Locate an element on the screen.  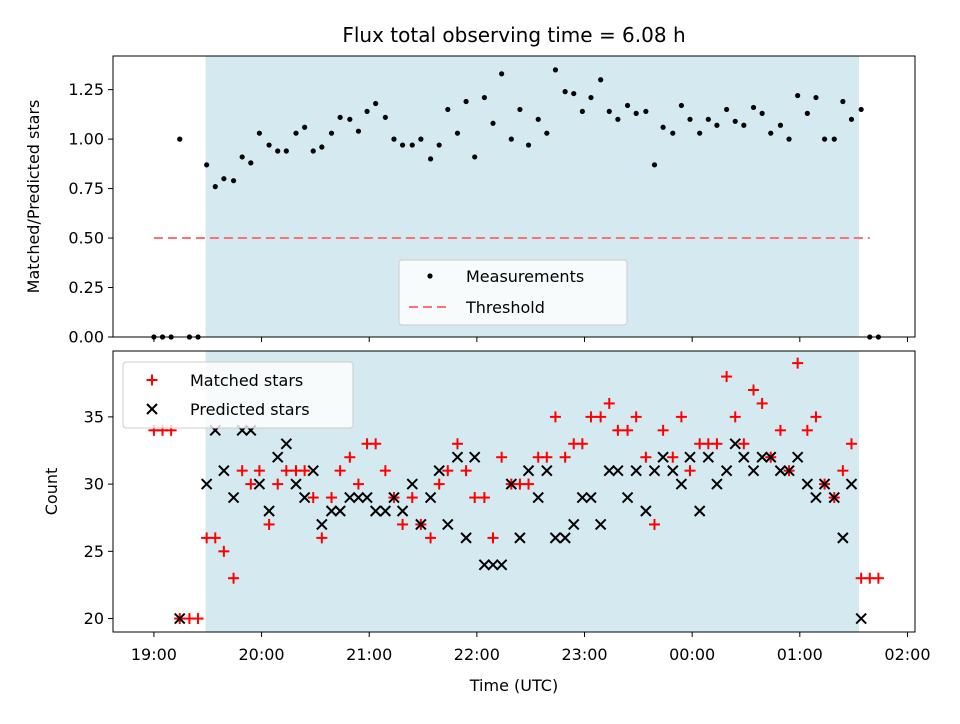
x-tick-label: 22:00 is located at coordinates (477, 654).